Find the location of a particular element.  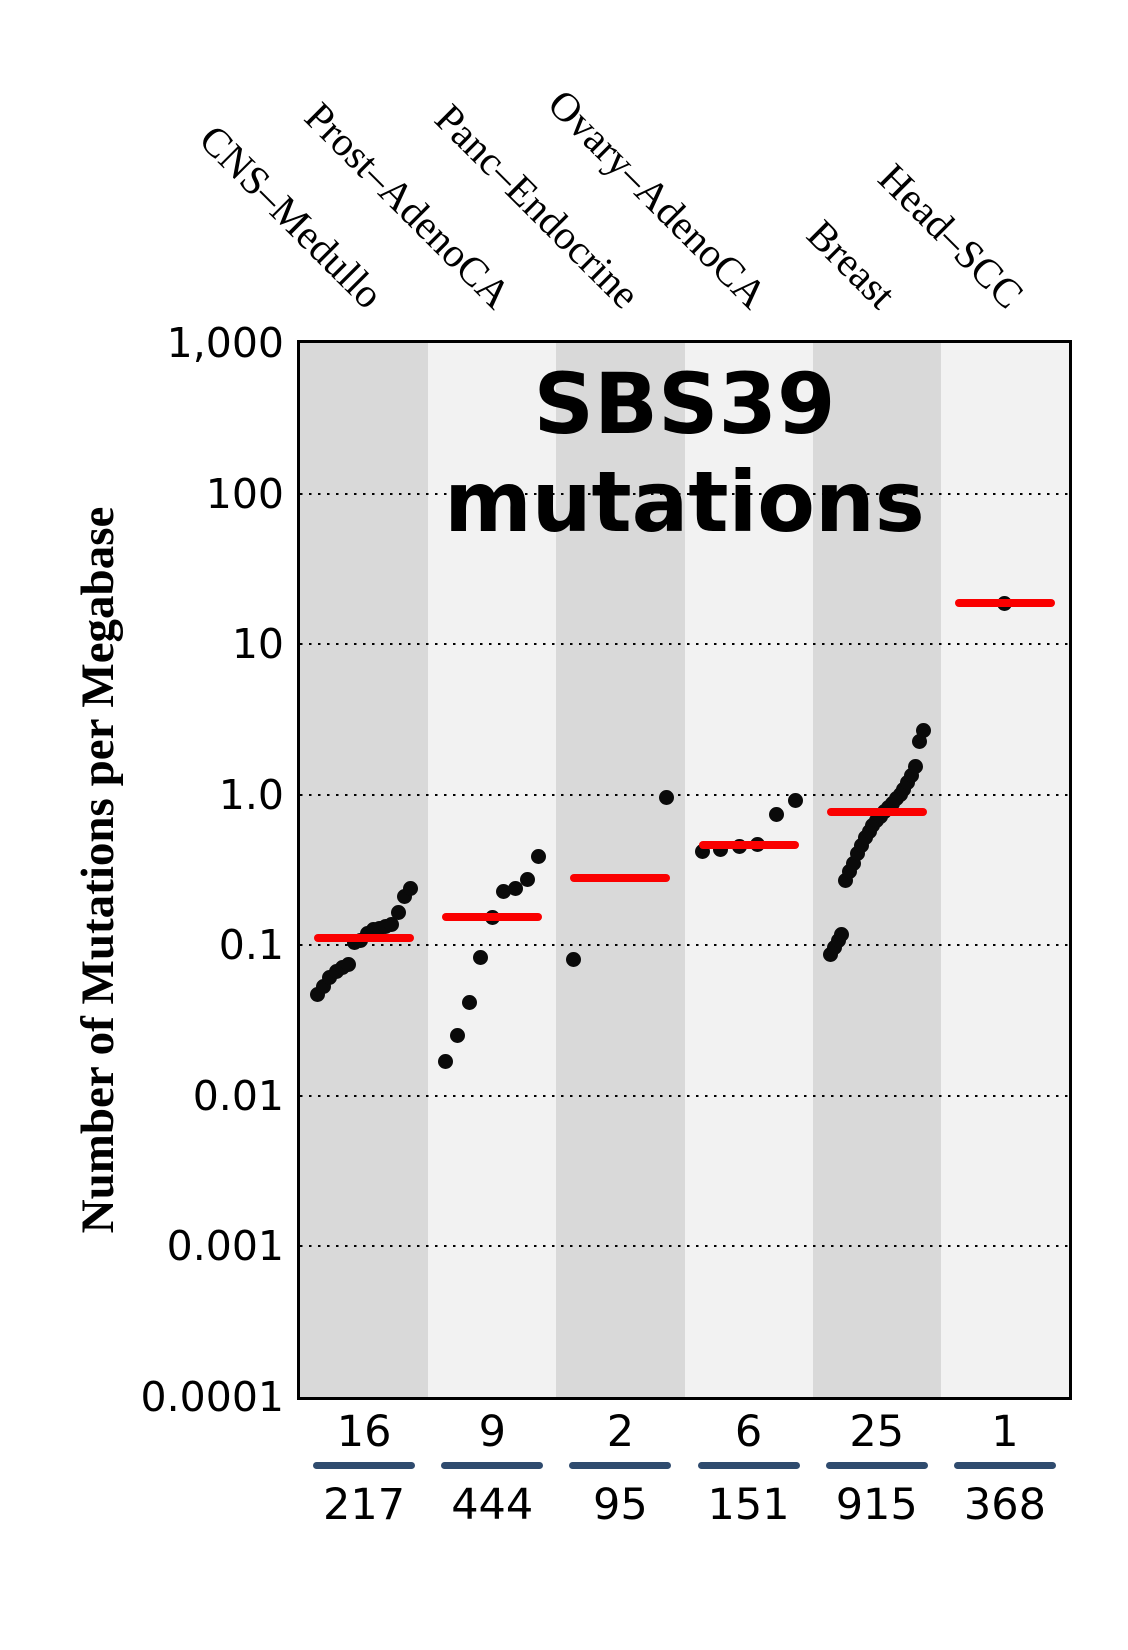

total-samples-count: 915 is located at coordinates (876, 1505).